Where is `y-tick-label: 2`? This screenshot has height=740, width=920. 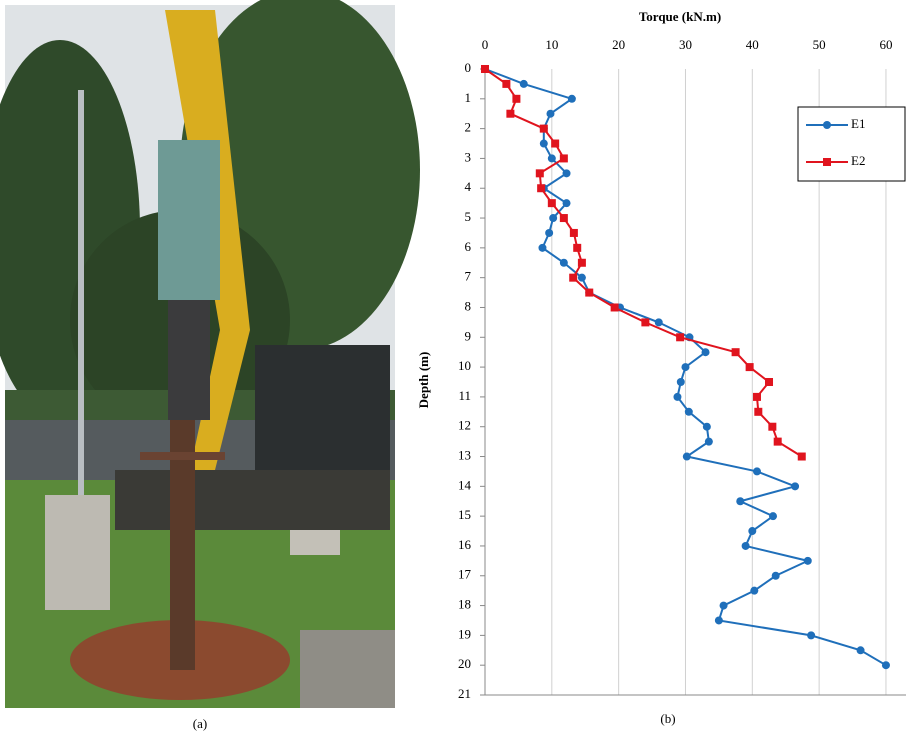
y-tick-label: 2 is located at coordinates (468, 127).